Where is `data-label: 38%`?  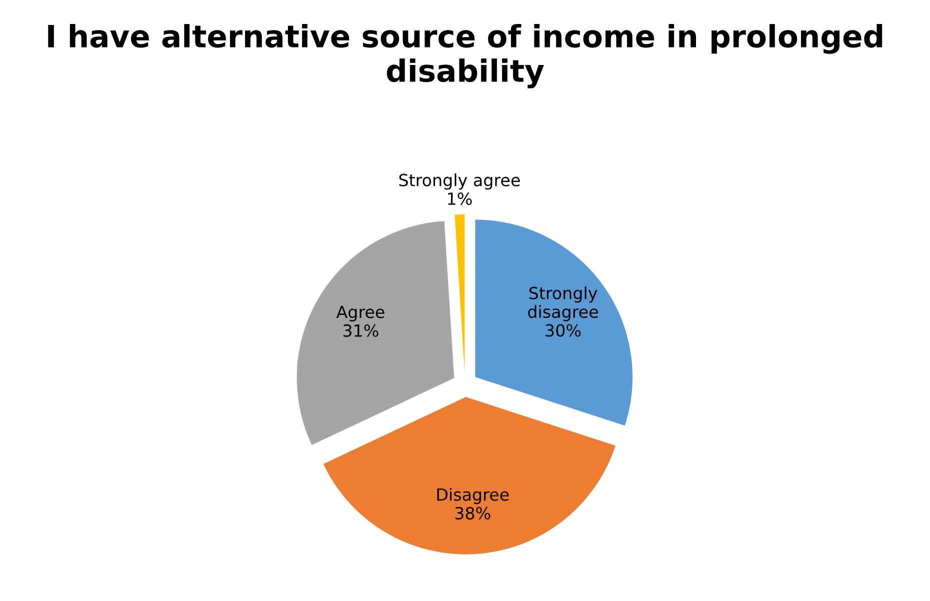 data-label: 38% is located at coordinates (472, 513).